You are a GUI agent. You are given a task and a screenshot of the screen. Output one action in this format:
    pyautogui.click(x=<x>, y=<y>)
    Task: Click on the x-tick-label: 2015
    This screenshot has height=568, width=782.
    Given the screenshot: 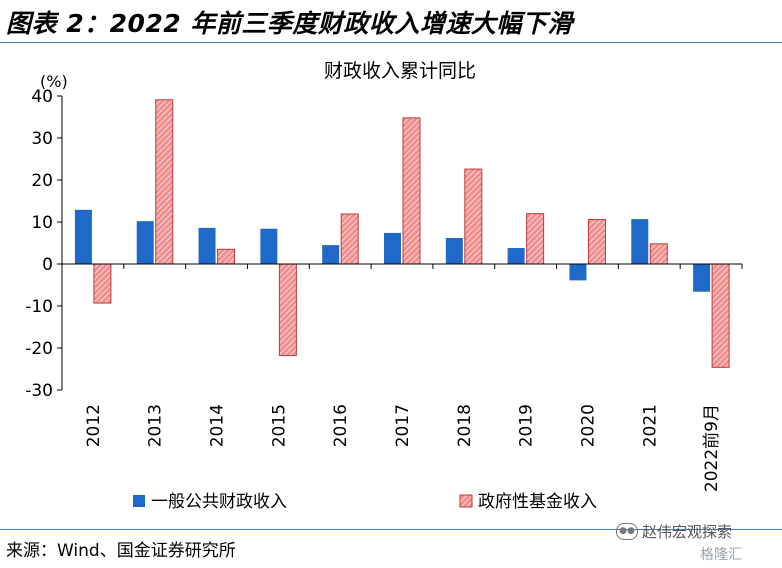 What is the action you would take?
    pyautogui.click(x=279, y=425)
    